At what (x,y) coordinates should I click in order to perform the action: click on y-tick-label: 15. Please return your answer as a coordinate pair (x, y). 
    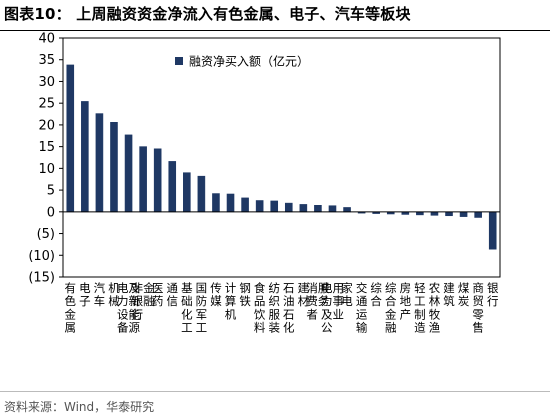
    Looking at the image, I should click on (46, 147).